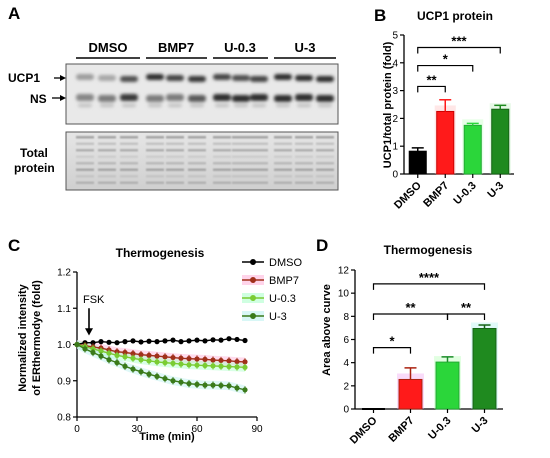 Image resolution: width=550 pixels, height=458 pixels. Describe the element at coordinates (364, 430) in the screenshot. I see `x-tick-label: DMSO` at that location.